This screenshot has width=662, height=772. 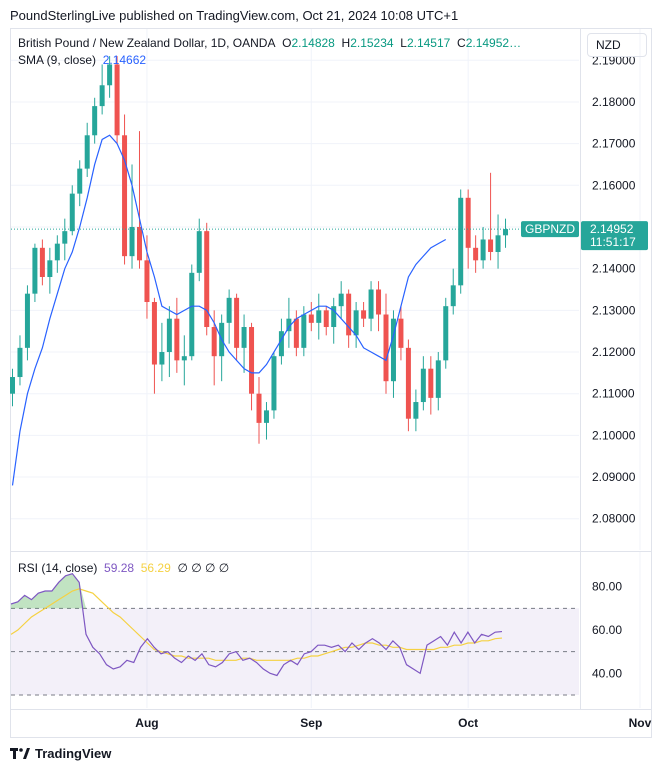 What do you see at coordinates (614, 236) in the screenshot?
I see `badge-price-bg` at bounding box center [614, 236].